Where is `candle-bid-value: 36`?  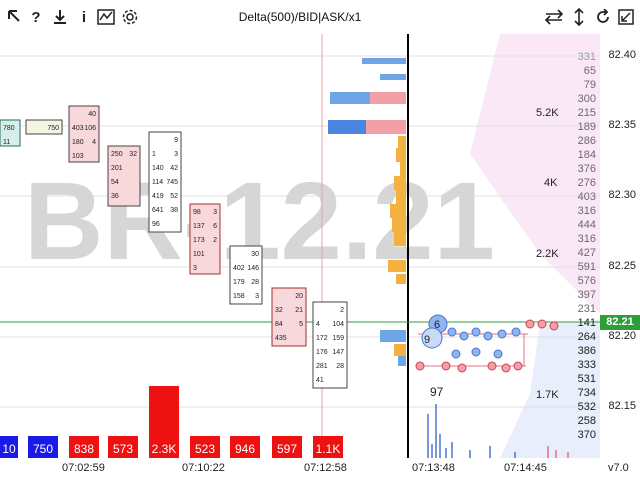 candle-bid-value: 36 is located at coordinates (115, 196).